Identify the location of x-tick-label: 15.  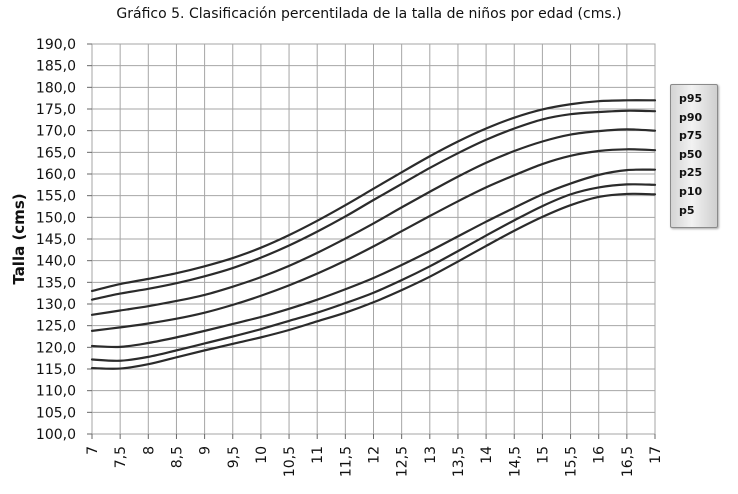
(543, 455).